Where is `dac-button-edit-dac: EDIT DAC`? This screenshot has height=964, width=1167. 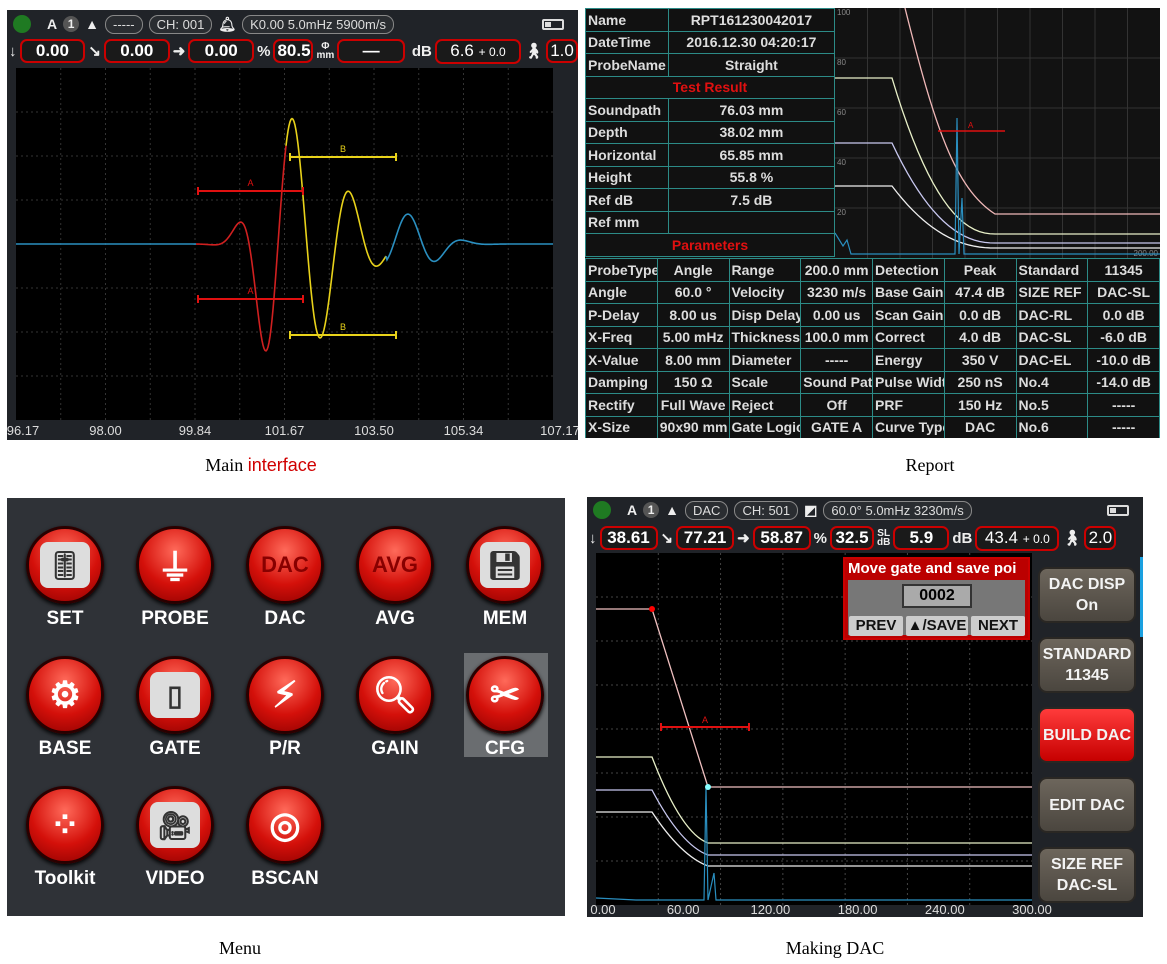
dac-button-edit-dac: EDIT DAC is located at coordinates (1087, 805).